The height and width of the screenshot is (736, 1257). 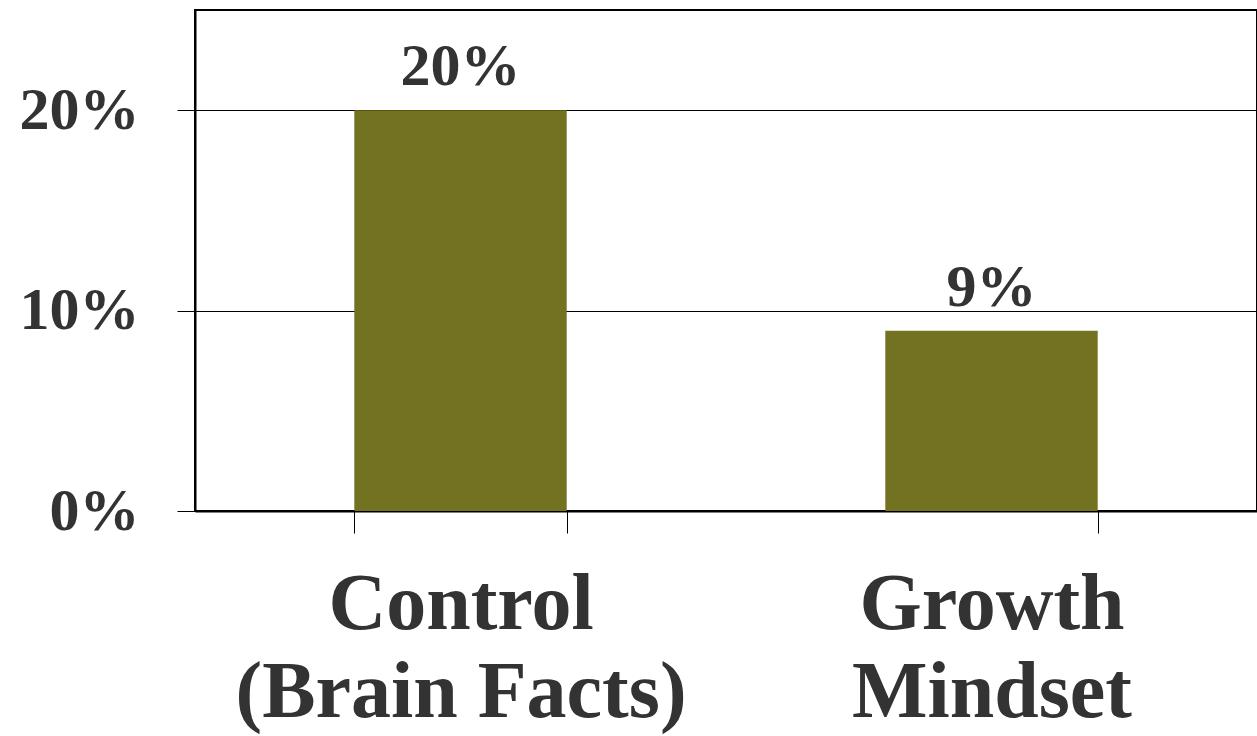 What do you see at coordinates (79, 108) in the screenshot?
I see `y-tick-label: 20%` at bounding box center [79, 108].